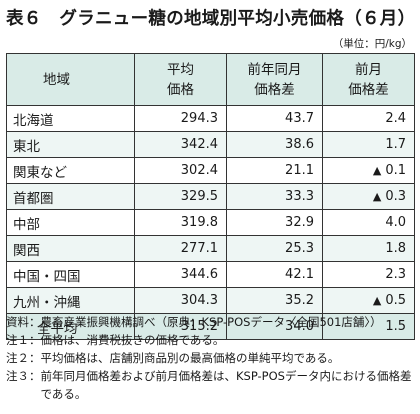  What do you see at coordinates (132, 340) in the screenshot?
I see `note-text: 価格は、消費税抜きの価格である。` at bounding box center [132, 340].